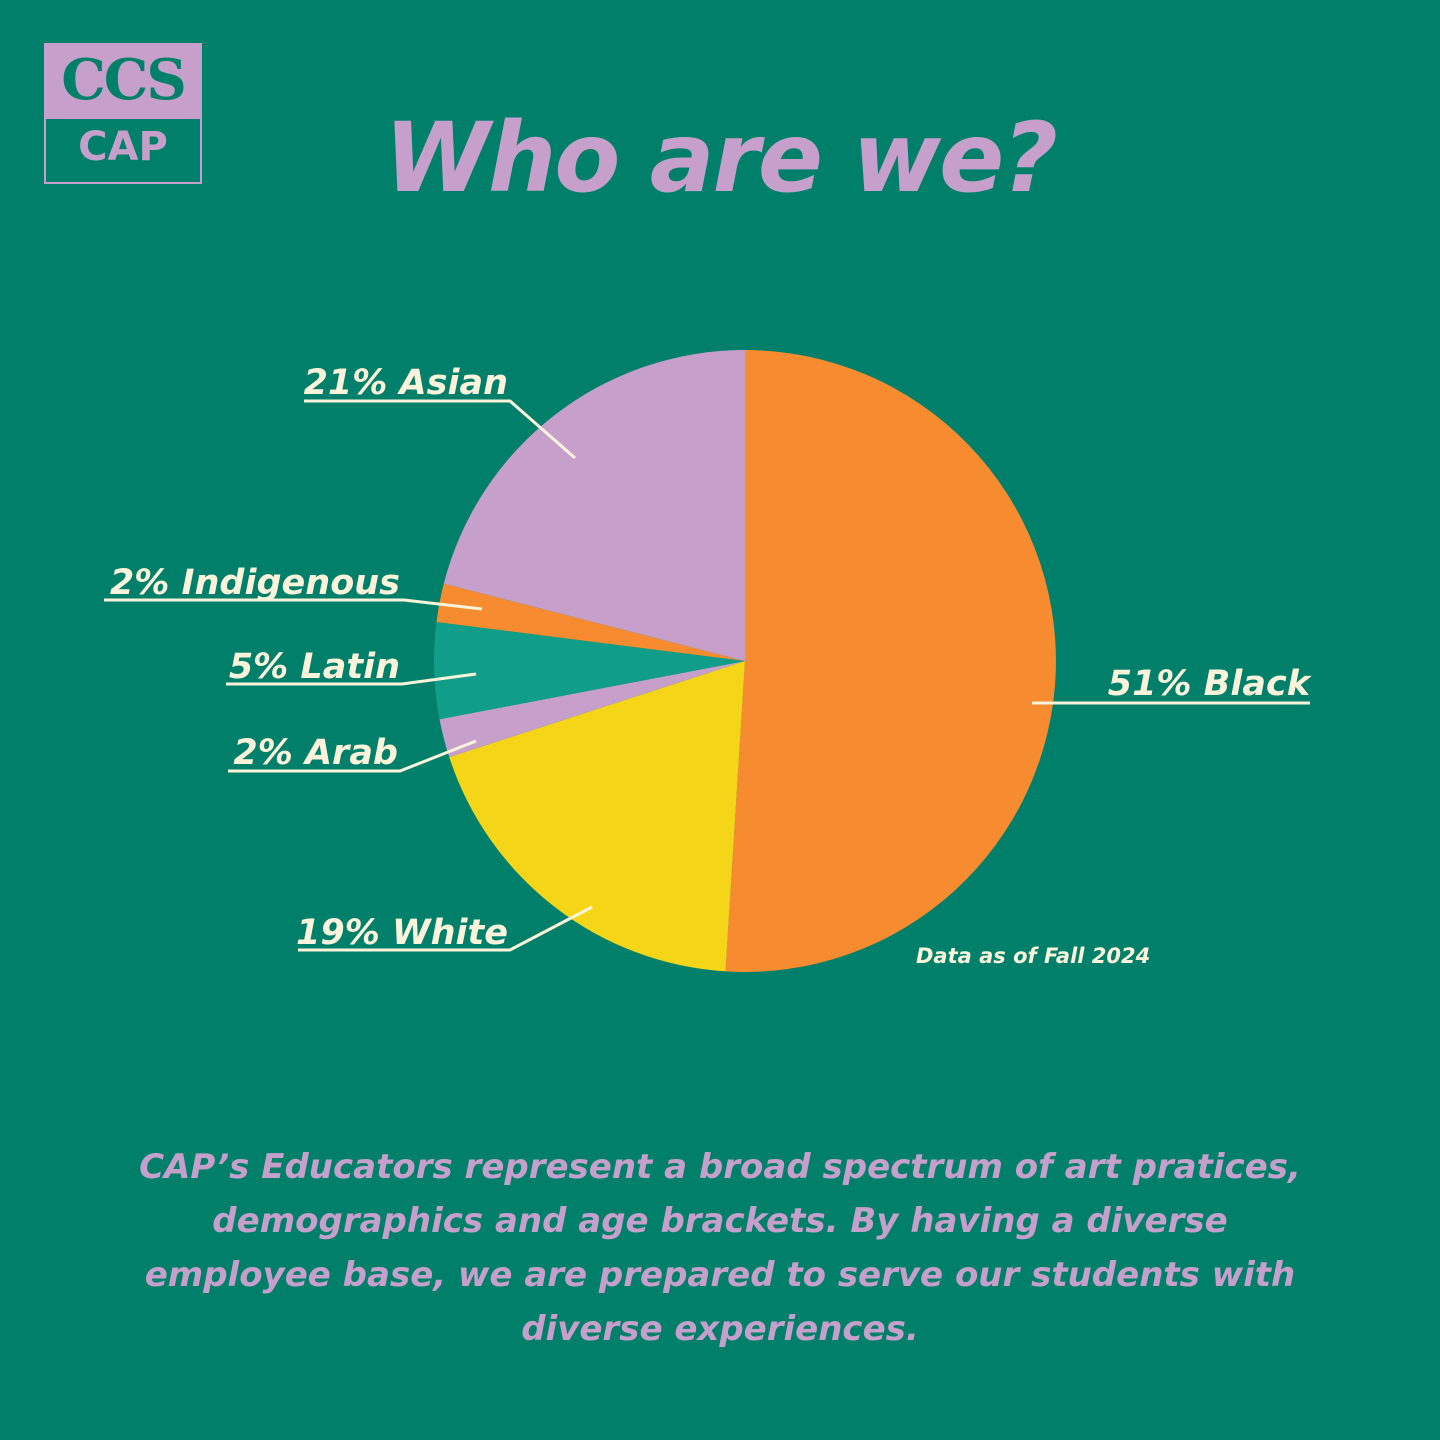 This screenshot has height=1440, width=1440. What do you see at coordinates (1210, 684) in the screenshot?
I see `slice-label-black: 51% Black` at bounding box center [1210, 684].